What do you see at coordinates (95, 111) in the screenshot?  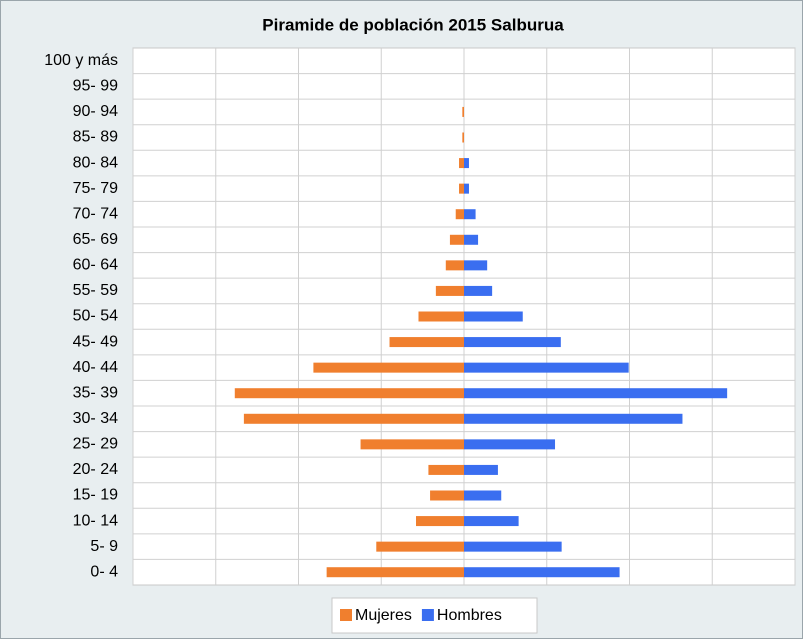 I see `y-tick-label: 90- 94` at bounding box center [95, 111].